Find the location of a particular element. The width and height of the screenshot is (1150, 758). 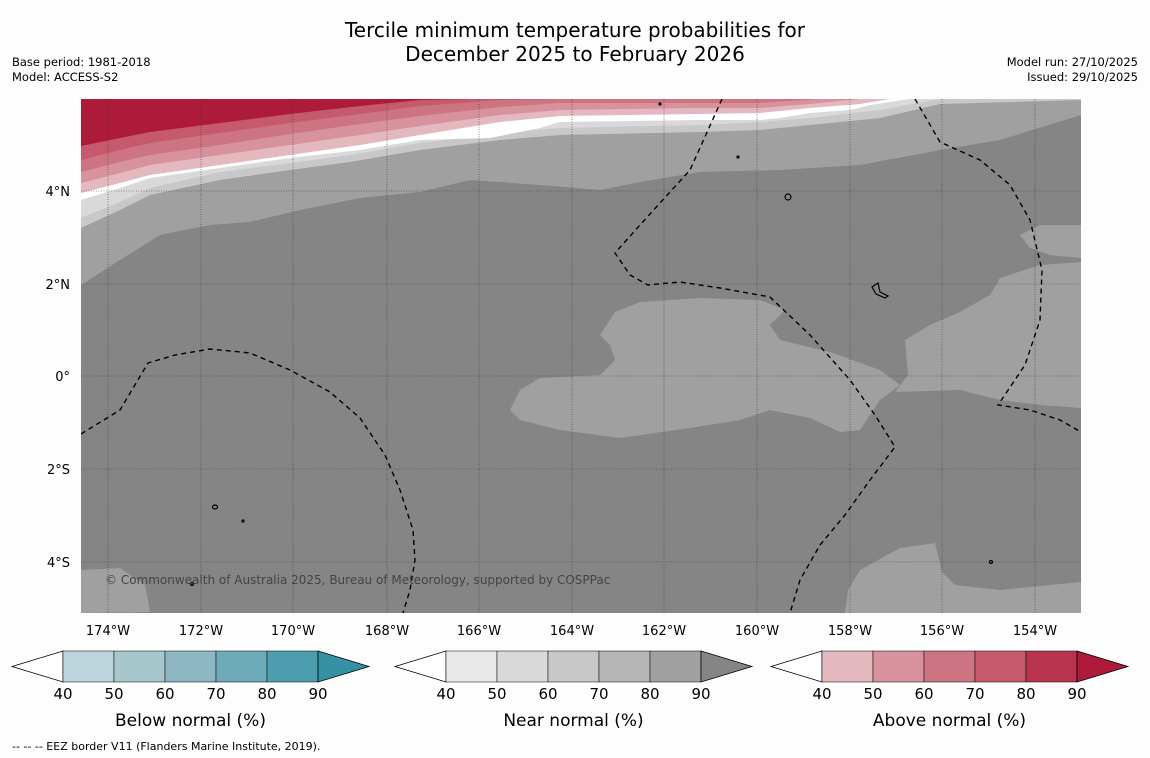

model-name: Model: ACCESS-S2 is located at coordinates (65, 77).